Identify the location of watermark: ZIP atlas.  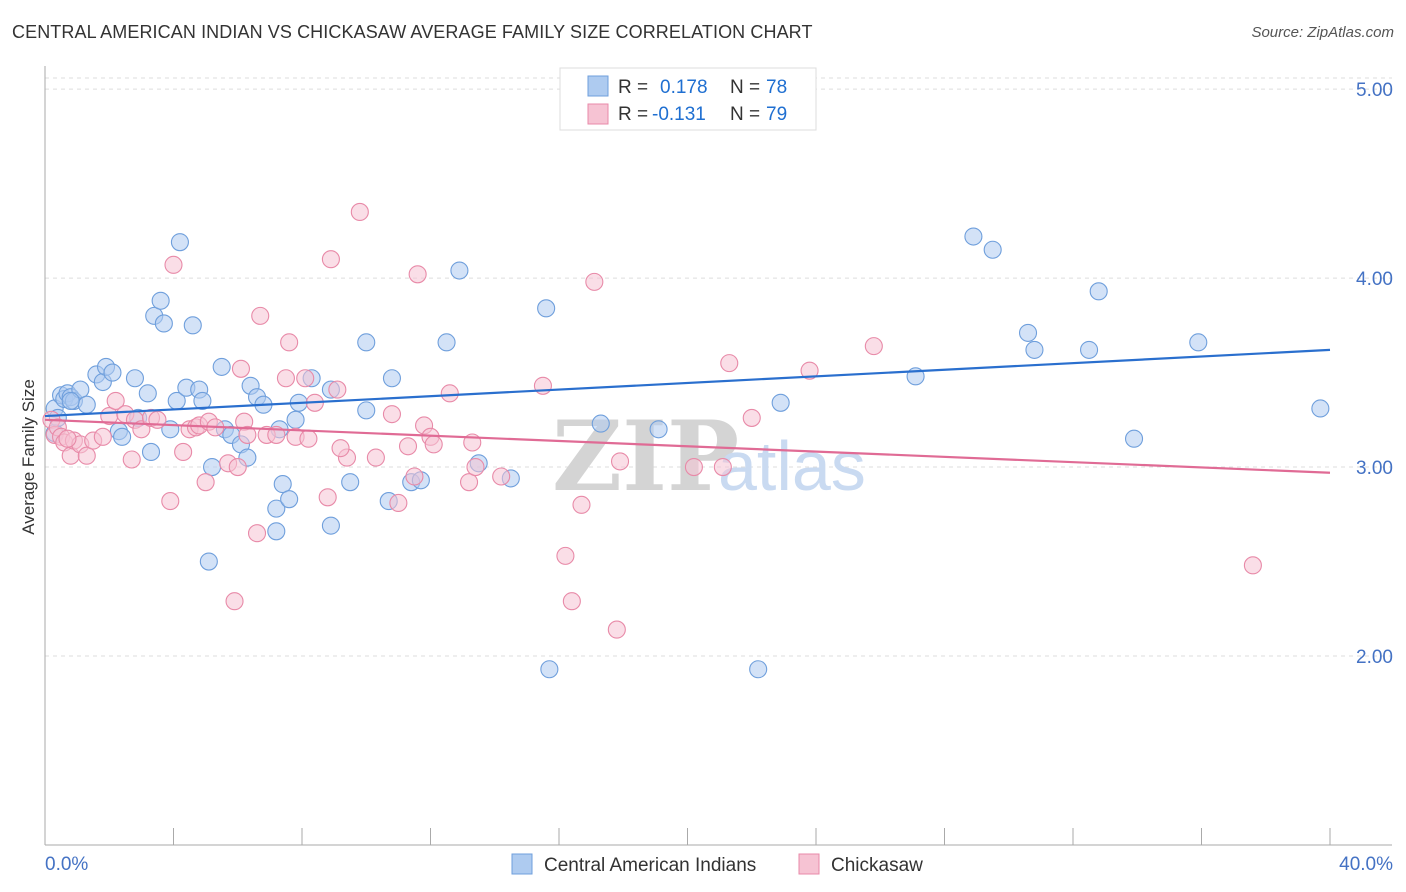
(709, 456).